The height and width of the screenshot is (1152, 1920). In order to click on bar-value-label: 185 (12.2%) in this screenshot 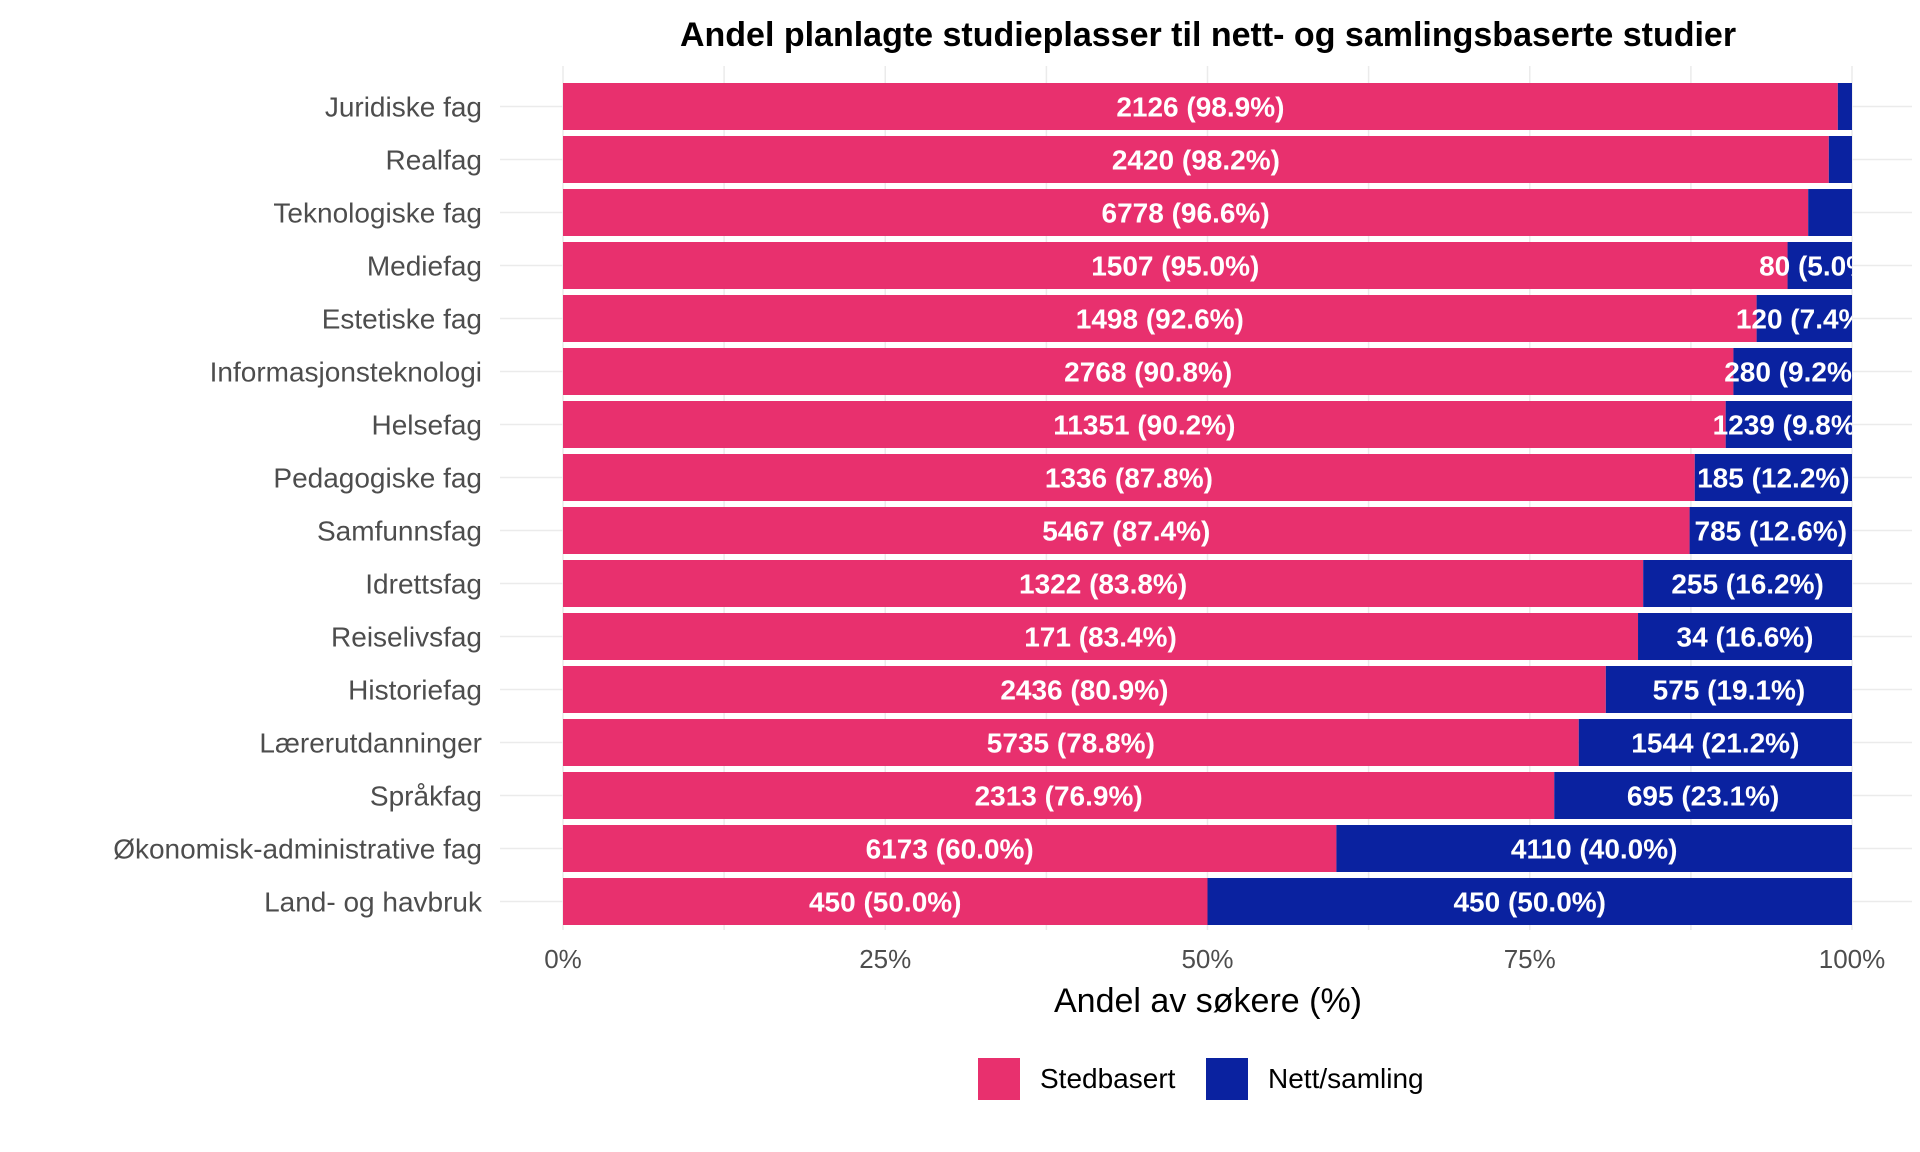, I will do `click(1773, 478)`.